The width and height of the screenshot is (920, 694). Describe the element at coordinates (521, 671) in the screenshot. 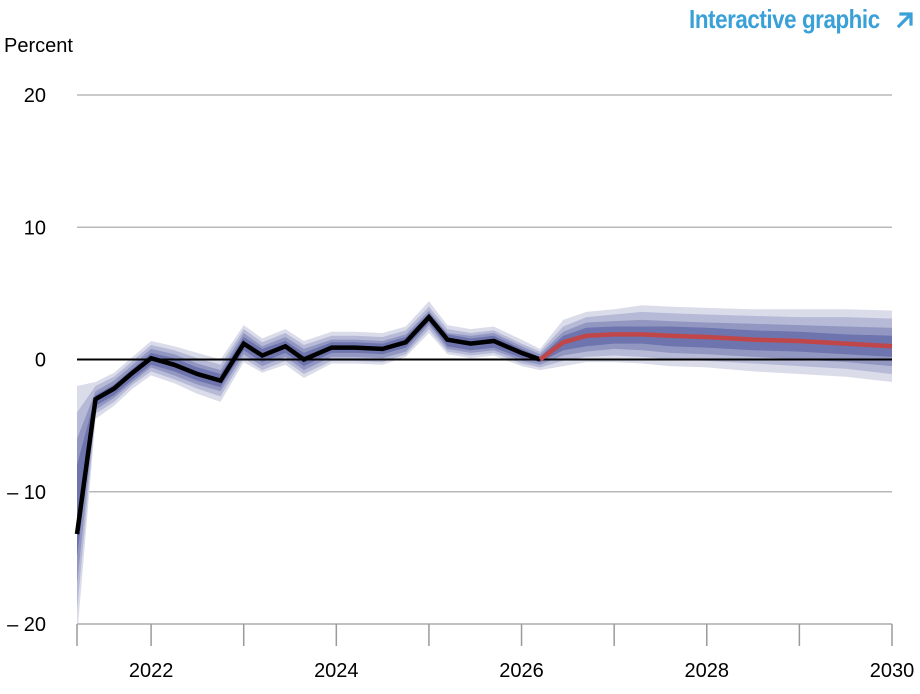

I see `x-tick-label: 2026` at that location.